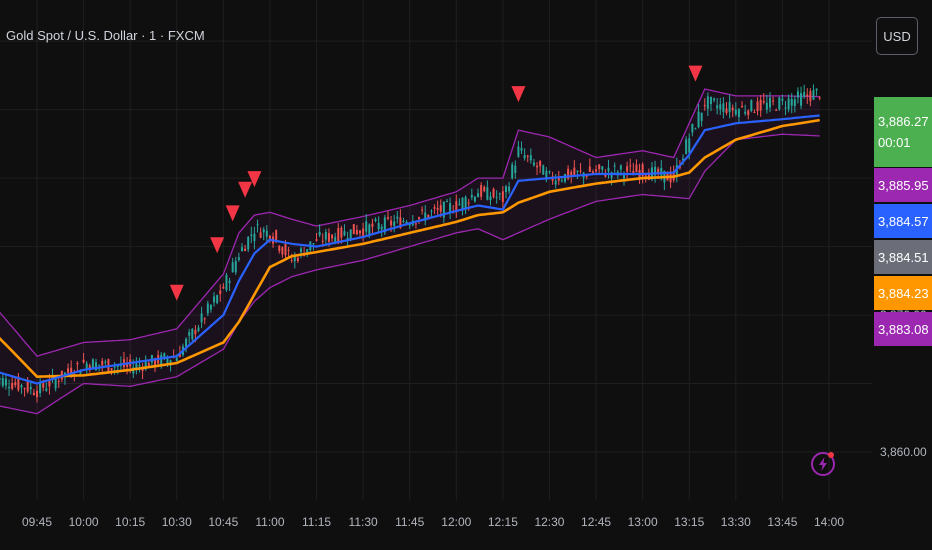  What do you see at coordinates (903, 329) in the screenshot?
I see `price-tag-value: 3,883.08` at bounding box center [903, 329].